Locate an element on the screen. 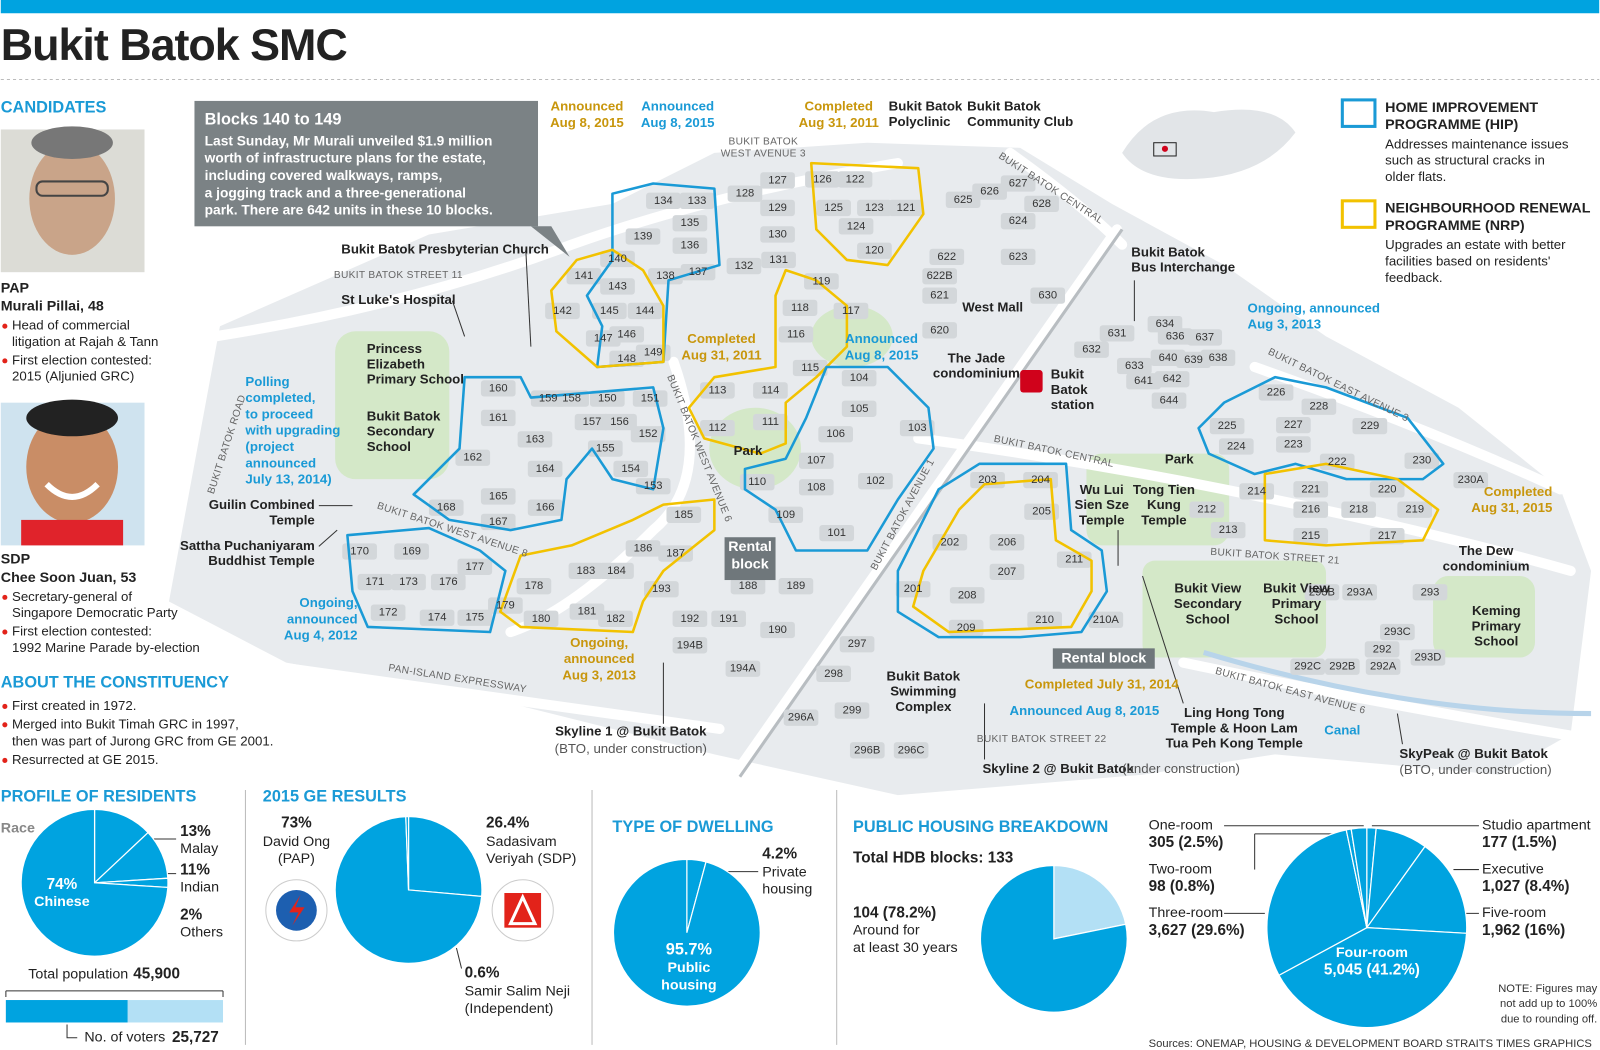 This screenshot has height=1050, width=1600. value-label: 305 (2.5%) is located at coordinates (1186, 842).